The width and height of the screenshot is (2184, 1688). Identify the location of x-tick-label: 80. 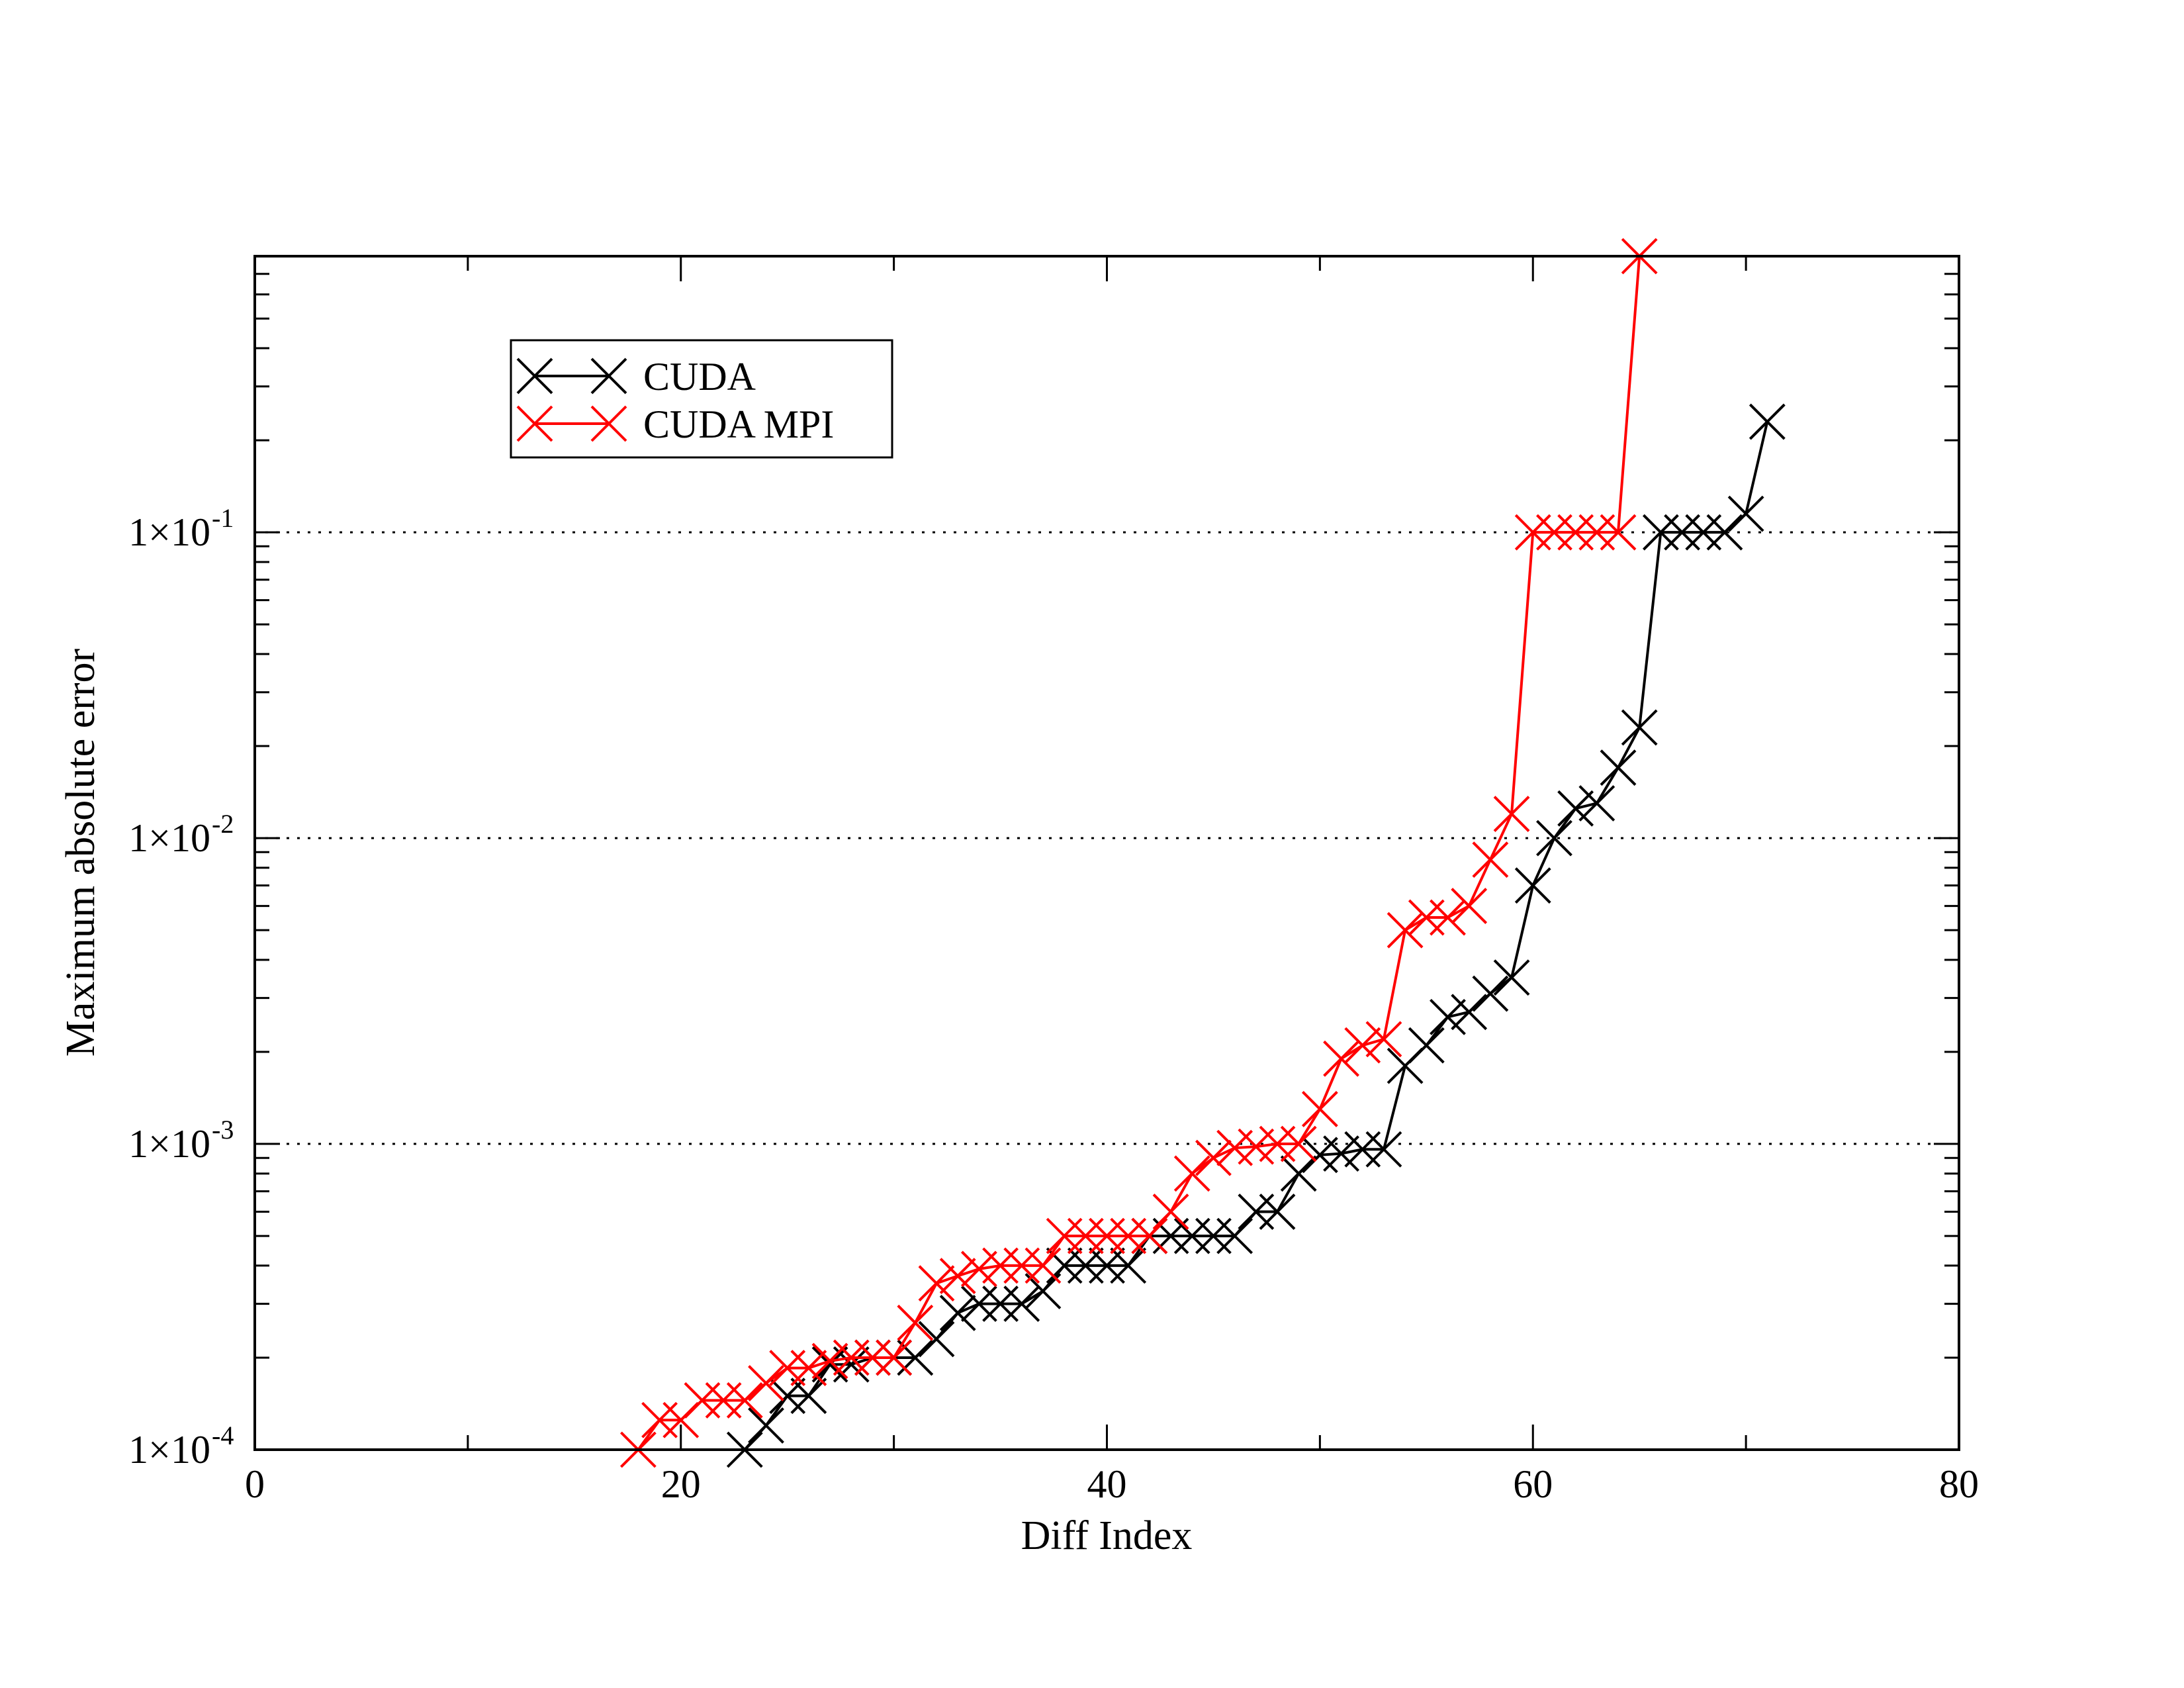
(1959, 1484).